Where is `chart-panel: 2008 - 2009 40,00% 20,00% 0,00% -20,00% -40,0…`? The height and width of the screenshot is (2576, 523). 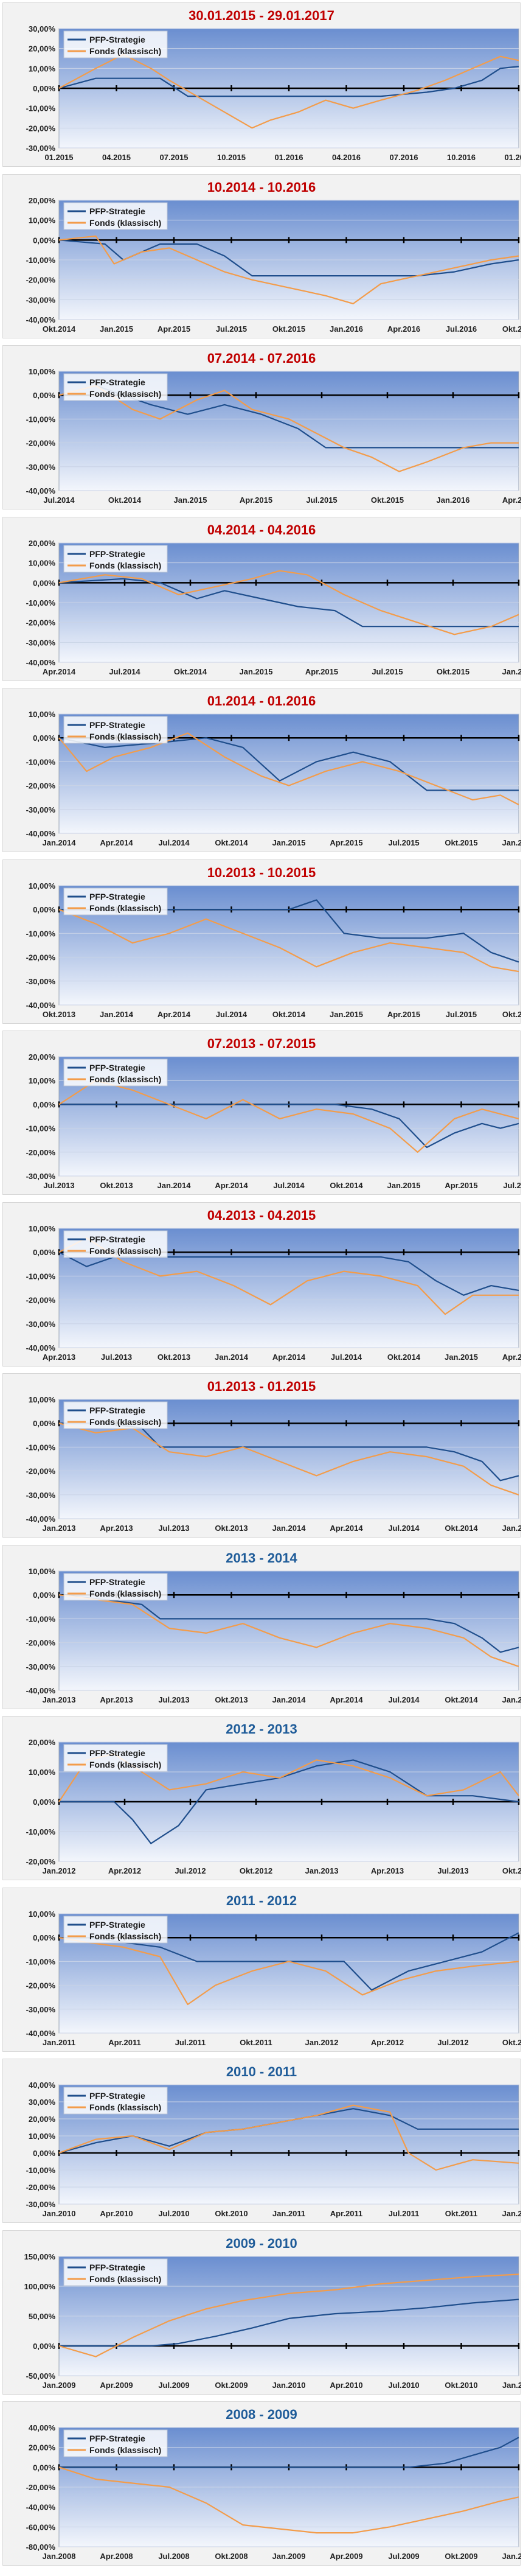 chart-panel: 2008 - 2009 40,00% 20,00% 0,00% -20,00% -40,0… is located at coordinates (261, 2483).